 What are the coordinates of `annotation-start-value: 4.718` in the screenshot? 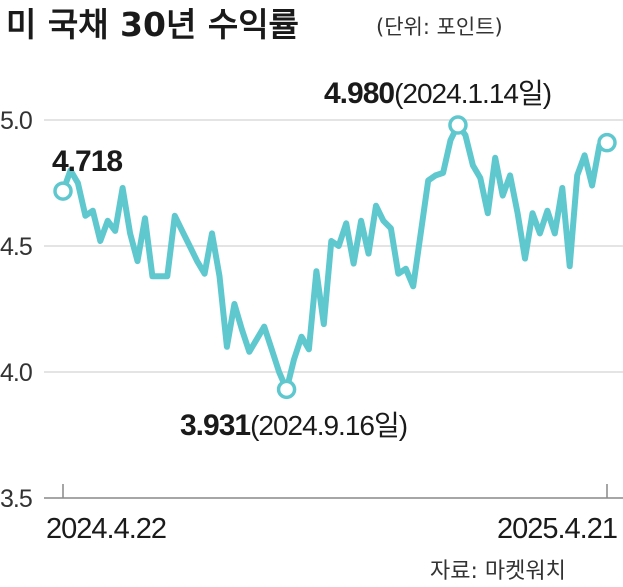 It's located at (87, 161).